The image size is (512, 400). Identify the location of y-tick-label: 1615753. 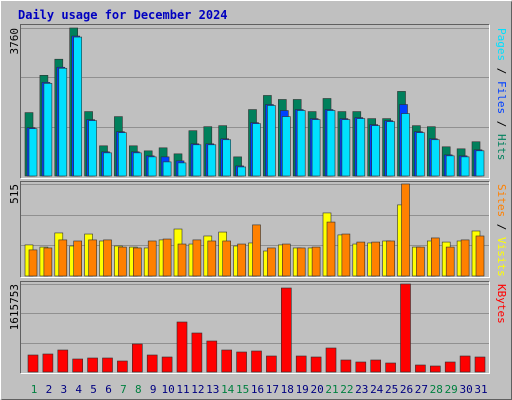
(14, 307).